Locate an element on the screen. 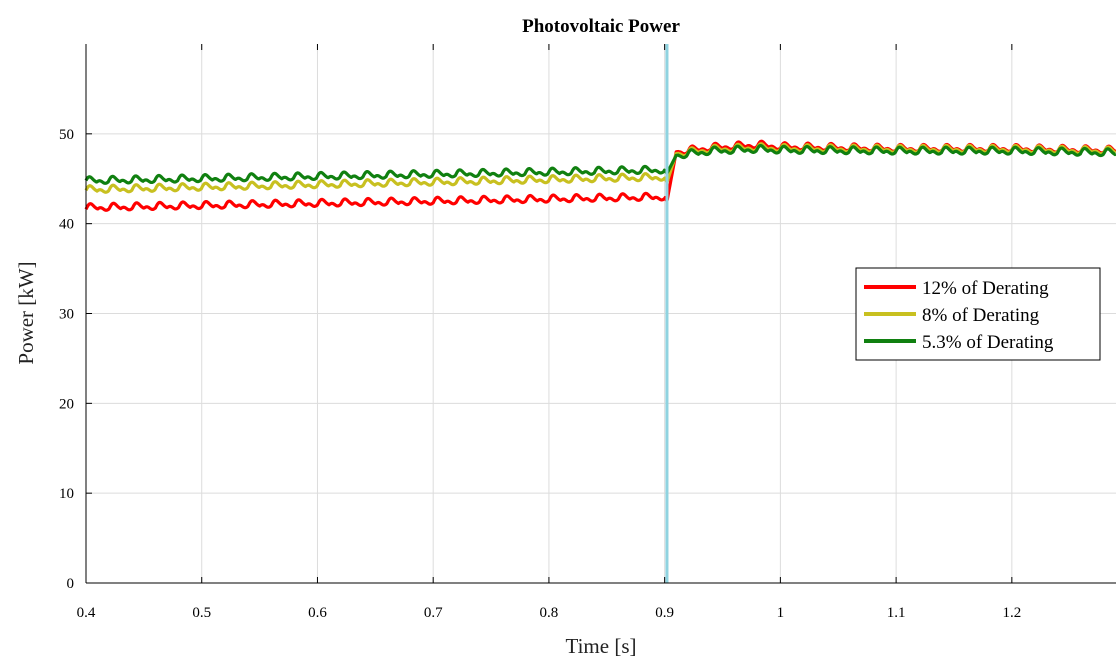  legend-label-8-percent: 8% of Derating is located at coordinates (981, 315).